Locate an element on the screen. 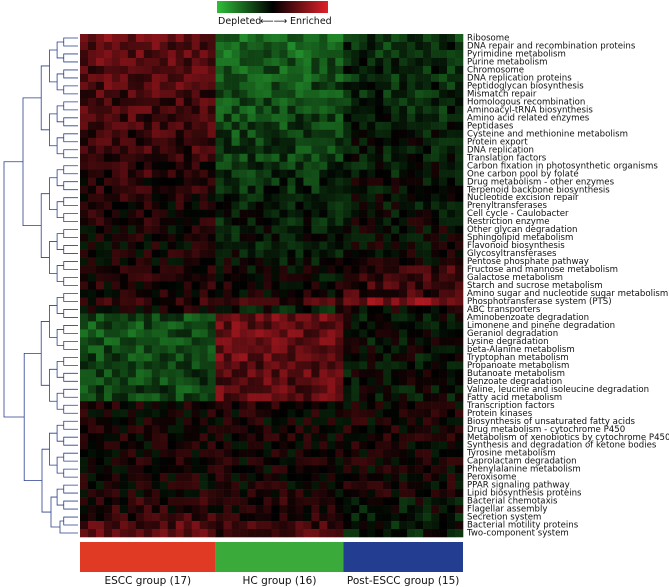 The width and height of the screenshot is (669, 587). row-label: Transcription factors is located at coordinates (510, 406).